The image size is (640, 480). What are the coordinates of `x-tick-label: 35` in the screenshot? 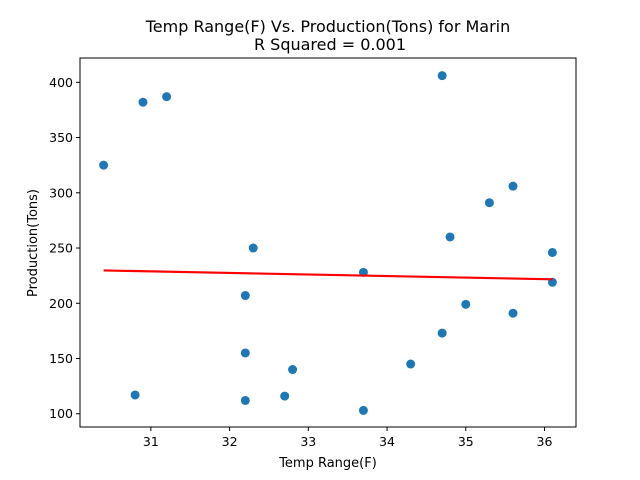 It's located at (466, 441).